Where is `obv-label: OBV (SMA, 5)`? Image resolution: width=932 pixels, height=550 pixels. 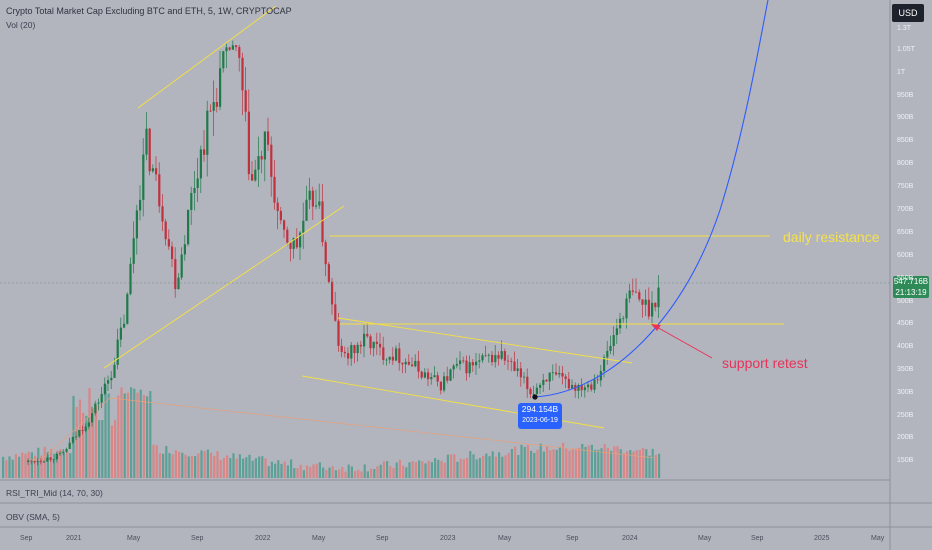 obv-label: OBV (SMA, 5) is located at coordinates (33, 517).